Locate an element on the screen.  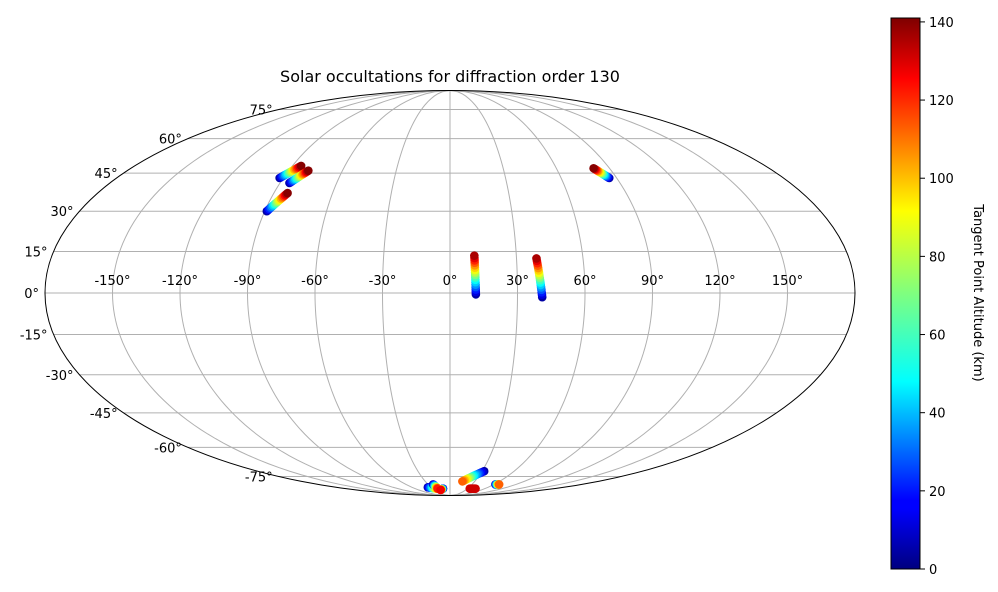
latitude-tick-label: 75° is located at coordinates (261, 111).